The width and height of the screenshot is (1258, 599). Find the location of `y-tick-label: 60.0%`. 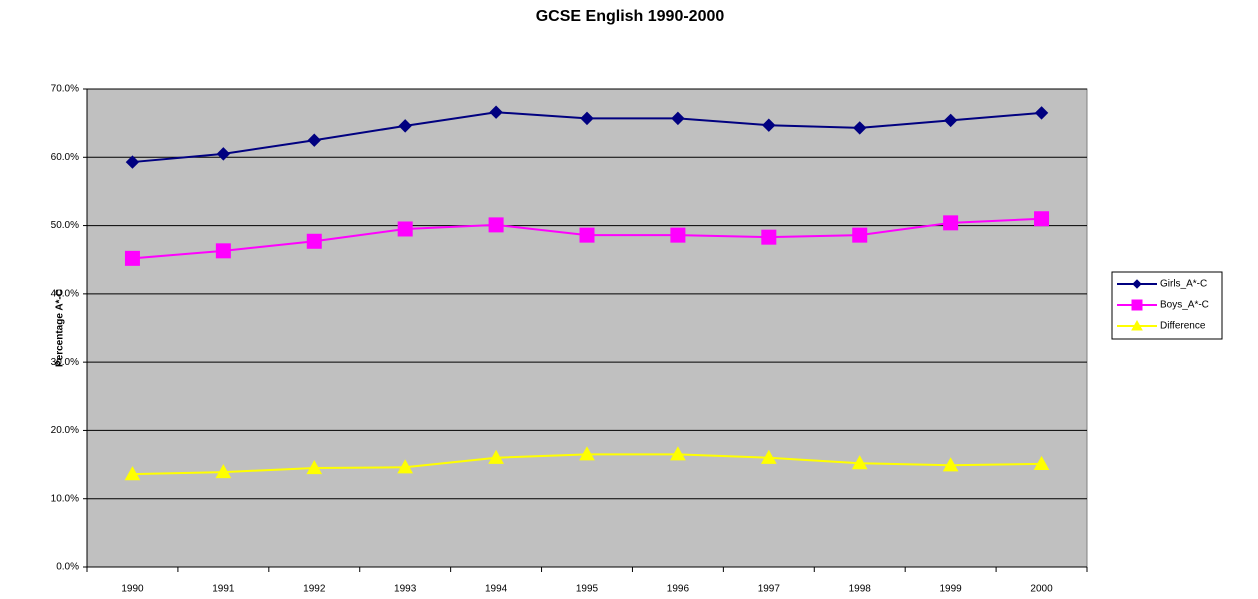

y-tick-label: 60.0% is located at coordinates (65, 157).